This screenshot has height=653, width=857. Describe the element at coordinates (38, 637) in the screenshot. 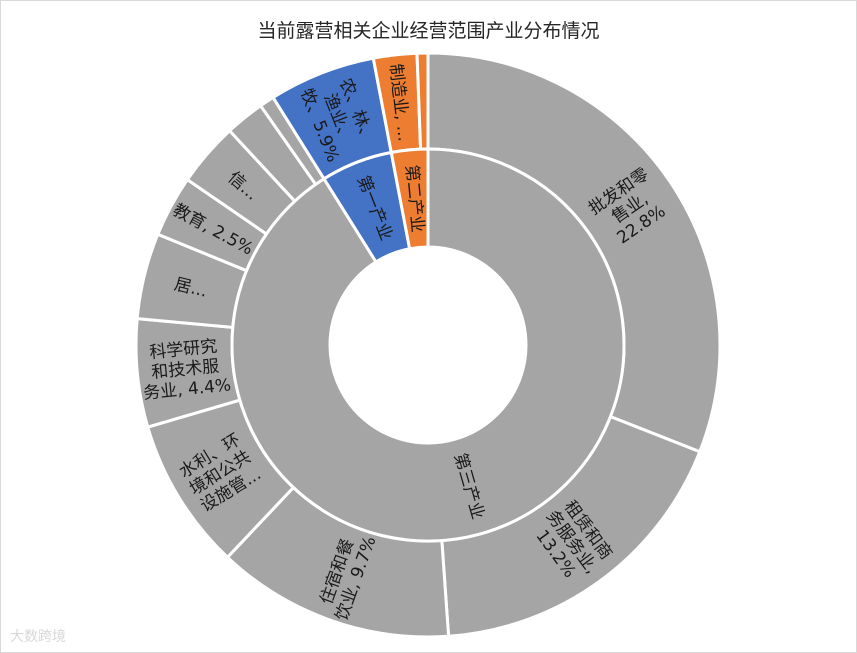

I see `watermark: 大数跨境` at that location.